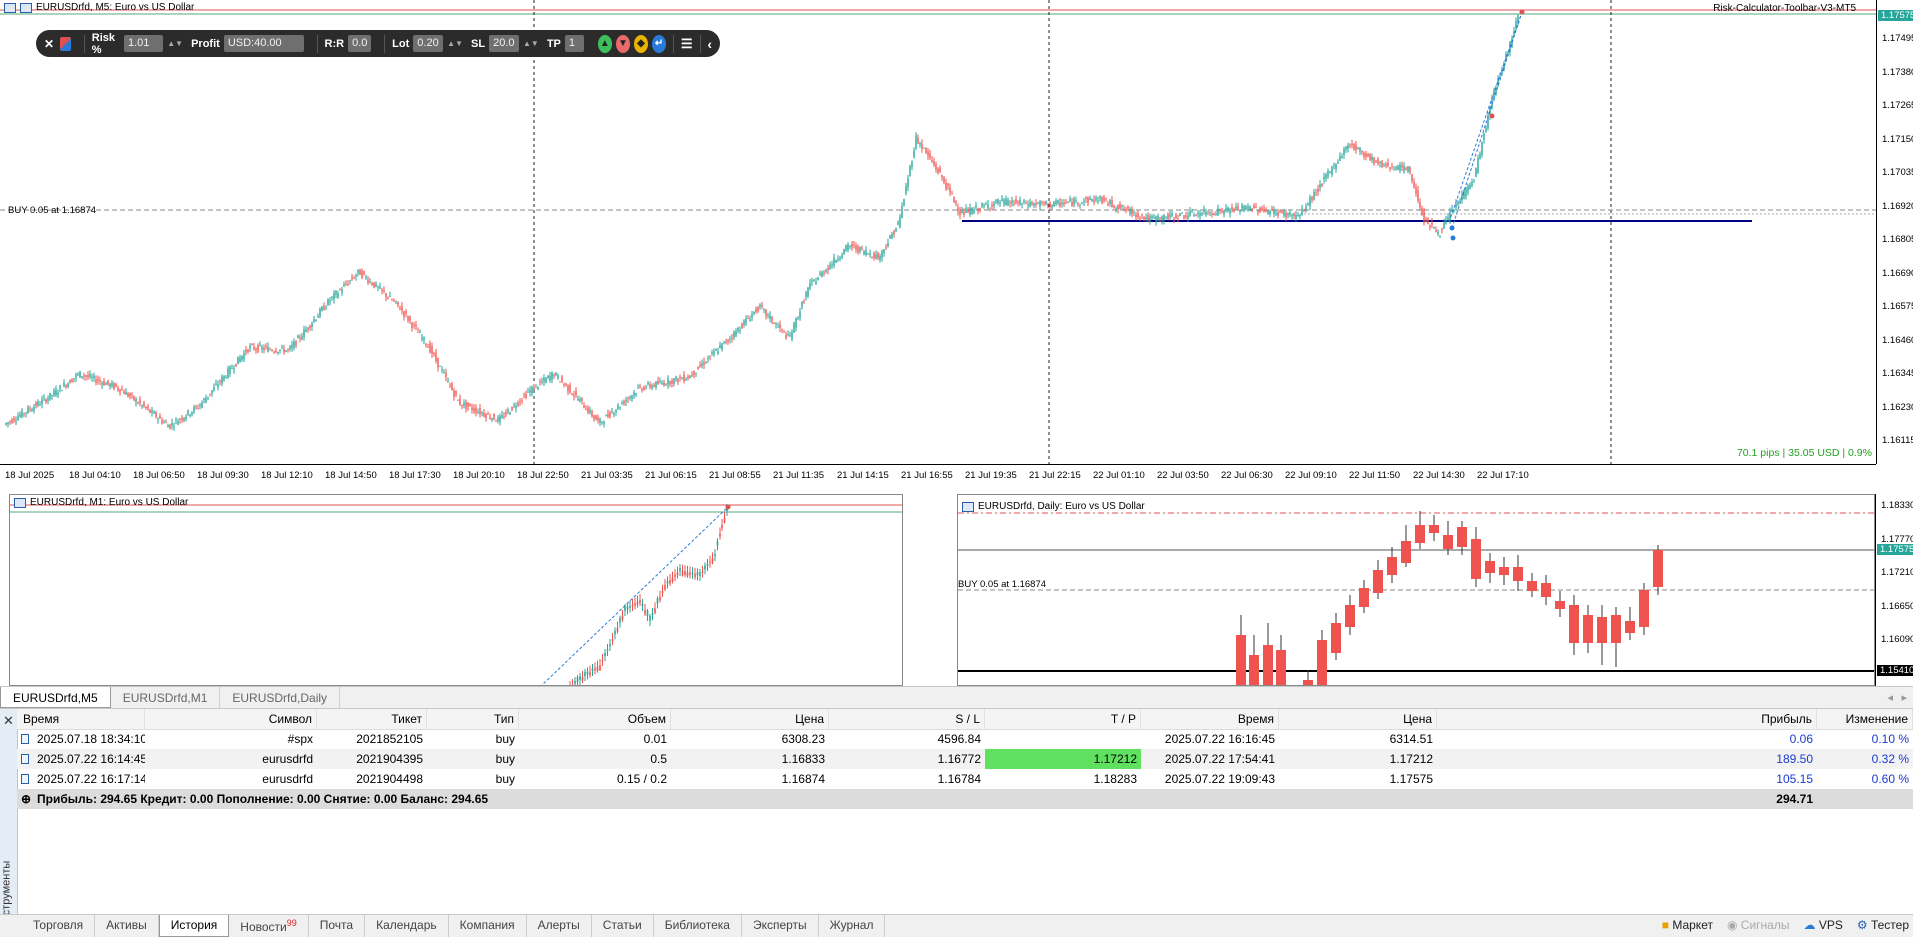 This screenshot has height=937, width=1913. I want to click on terminal-tab: Алерты, so click(559, 926).